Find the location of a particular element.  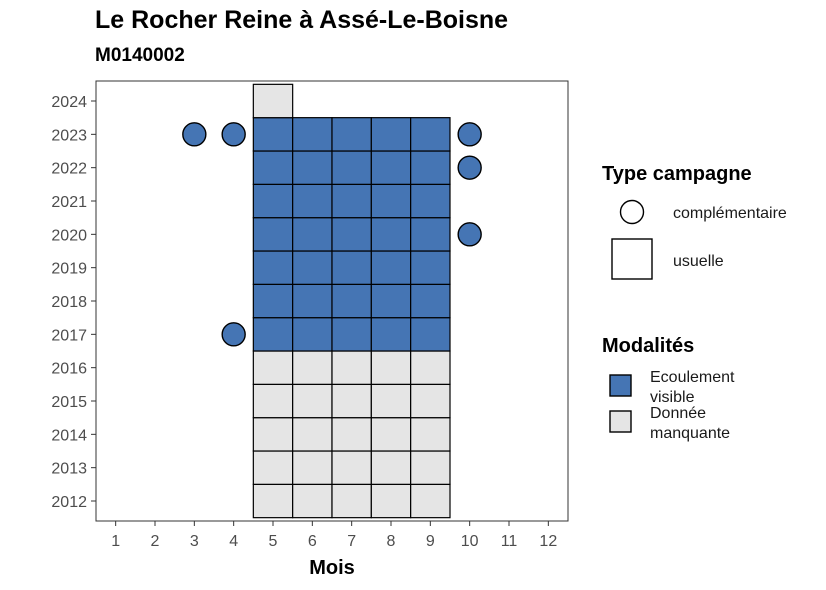

x-tick-label: 4 is located at coordinates (233, 541).